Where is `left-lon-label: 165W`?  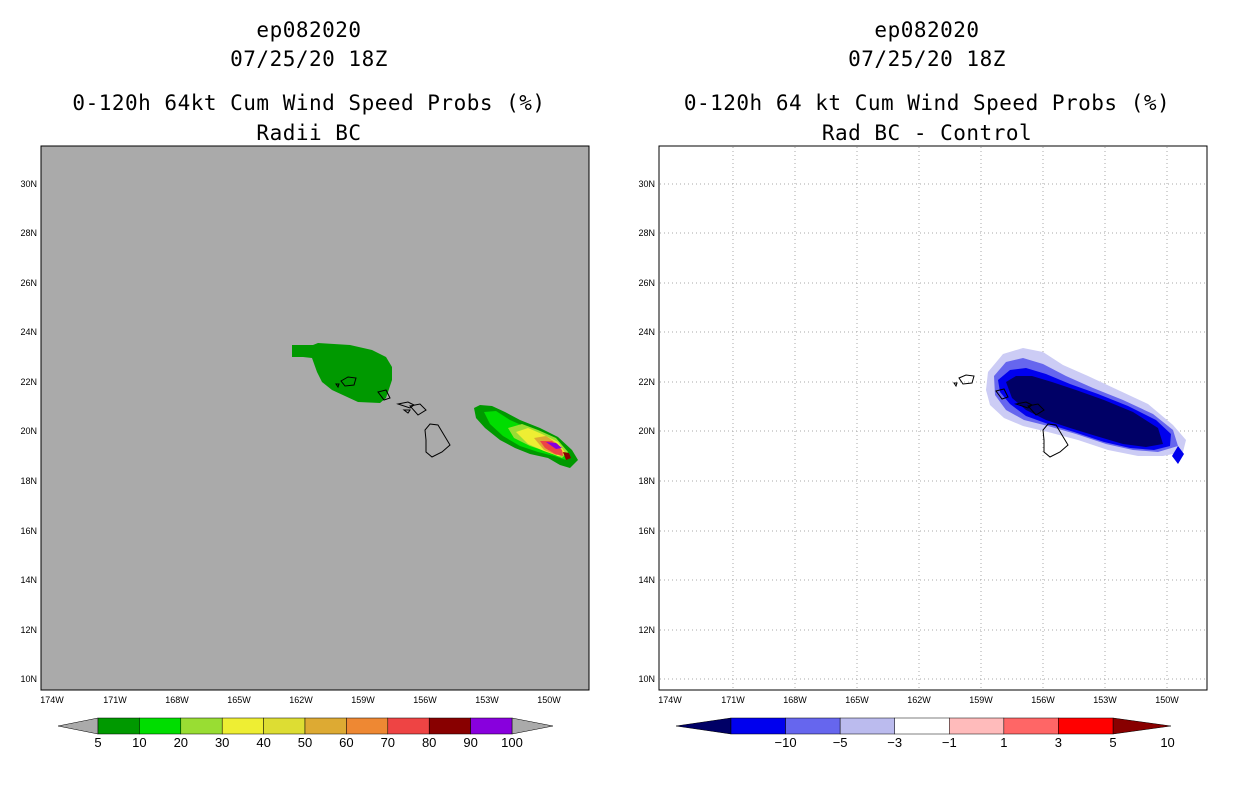
left-lon-label: 165W is located at coordinates (239, 700).